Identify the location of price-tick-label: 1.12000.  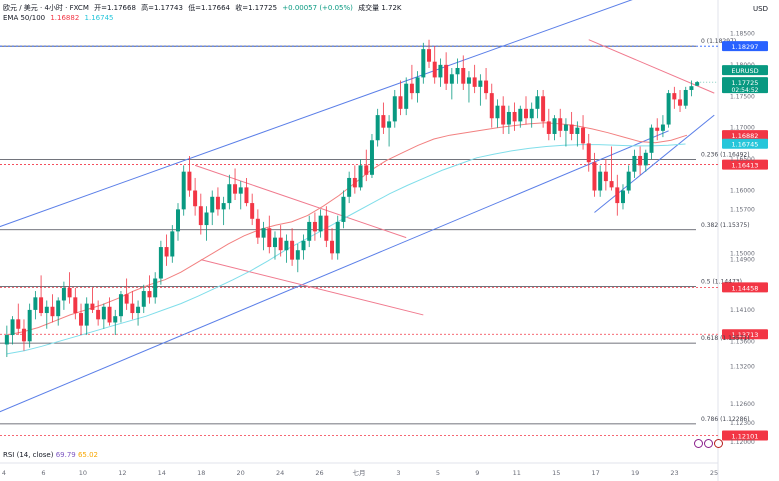
(742, 442).